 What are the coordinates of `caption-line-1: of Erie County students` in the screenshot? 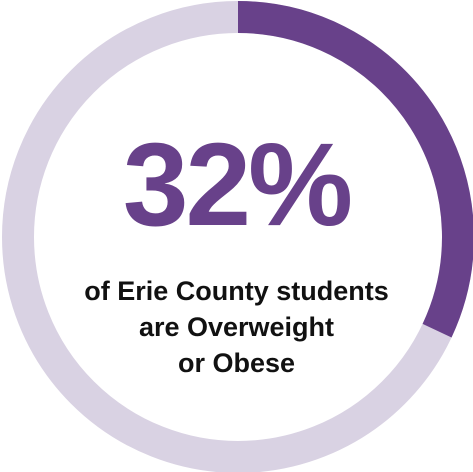 It's located at (236, 291).